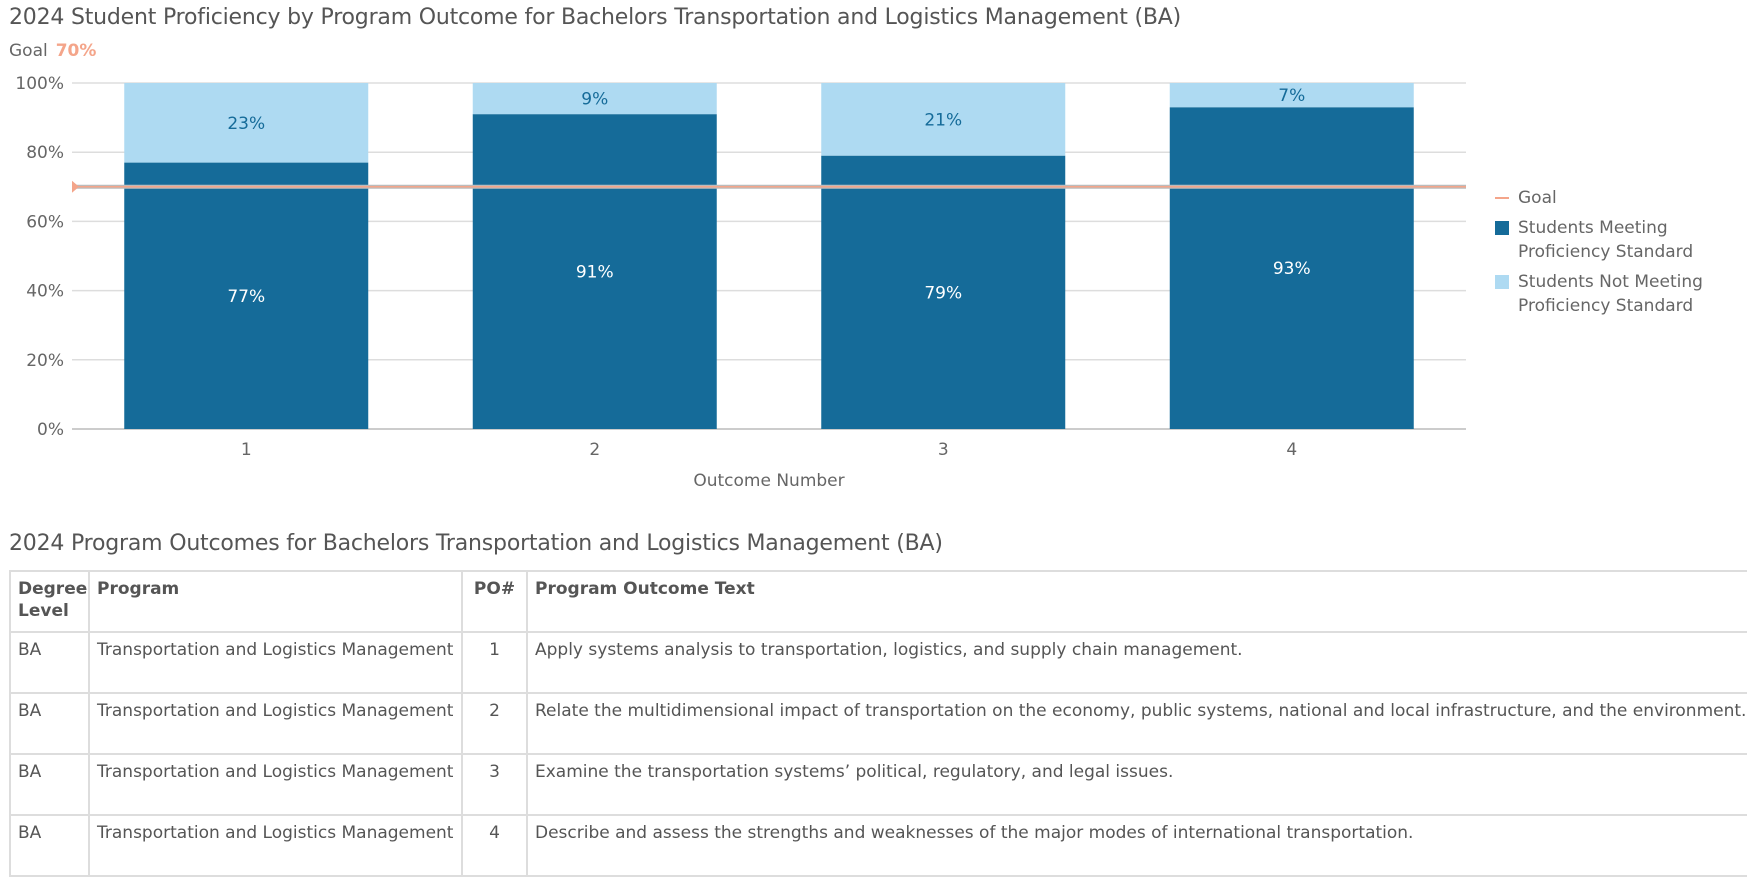 The height and width of the screenshot is (883, 1750). Describe the element at coordinates (494, 662) in the screenshot. I see `po-number-cell: 1` at that location.